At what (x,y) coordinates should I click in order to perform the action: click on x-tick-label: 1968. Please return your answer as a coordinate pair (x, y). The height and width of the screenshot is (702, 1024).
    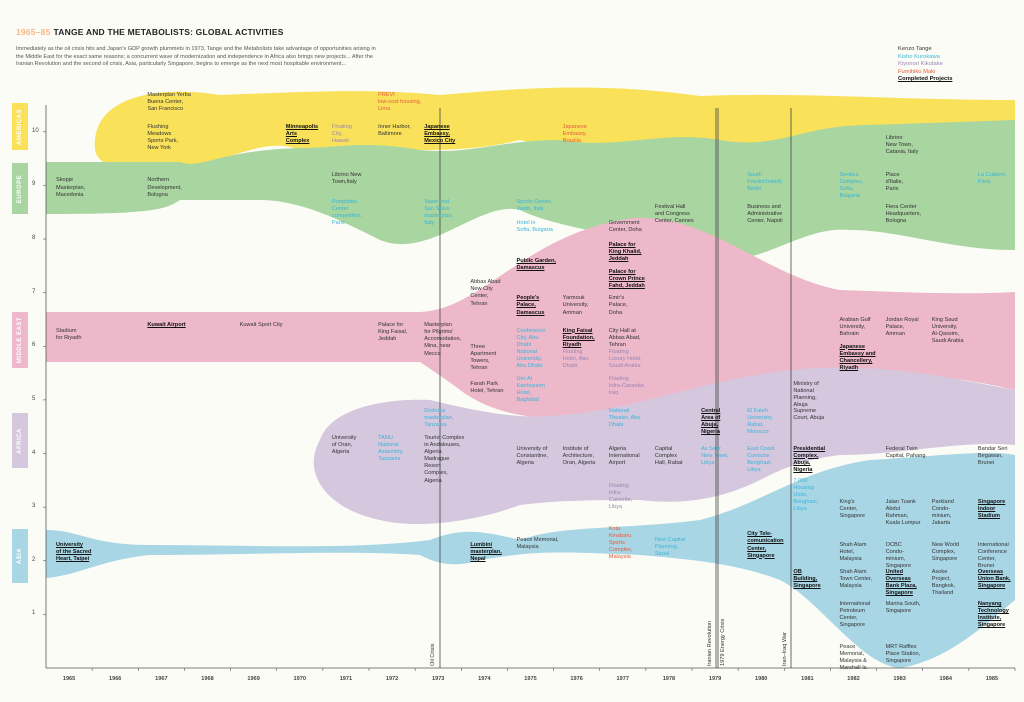
    Looking at the image, I should click on (207, 679).